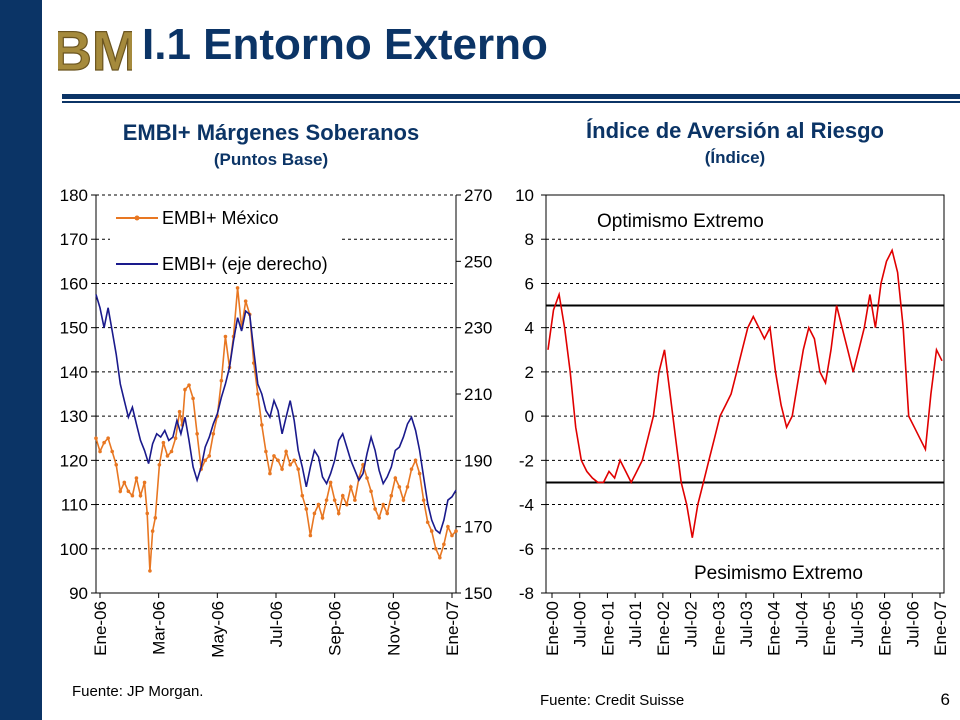  Describe the element at coordinates (74, 283) in the screenshot. I see `left-y-tick-label: 160` at that location.